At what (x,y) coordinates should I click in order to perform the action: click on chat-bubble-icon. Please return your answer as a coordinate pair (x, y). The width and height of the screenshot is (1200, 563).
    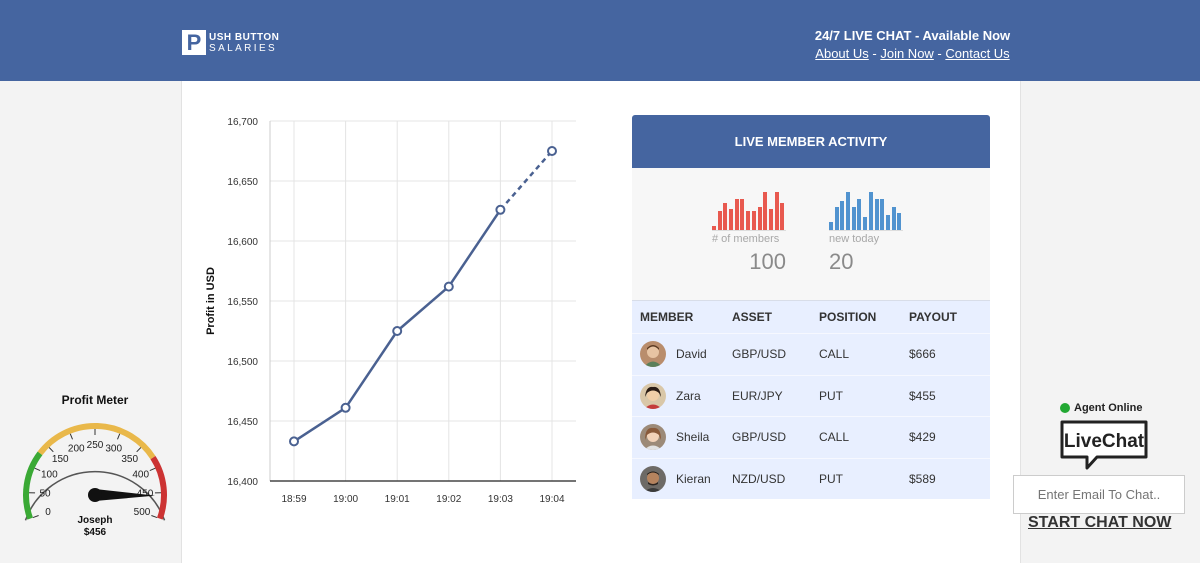
    Looking at the image, I should click on (1104, 445).